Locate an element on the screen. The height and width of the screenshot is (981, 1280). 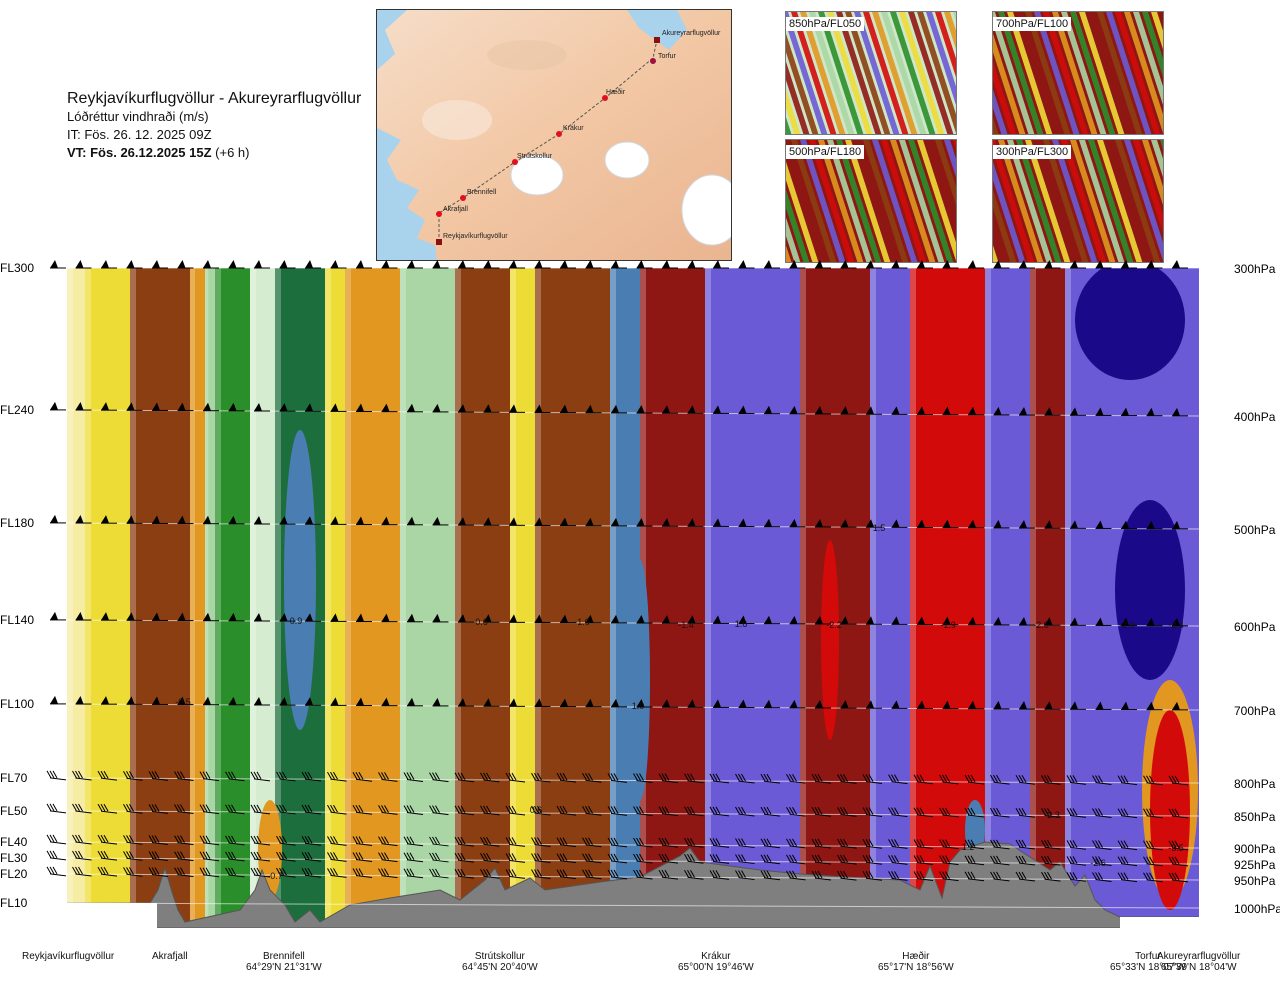
mini-map-300: 300hPa/FL300 is located at coordinates (1078, 201).